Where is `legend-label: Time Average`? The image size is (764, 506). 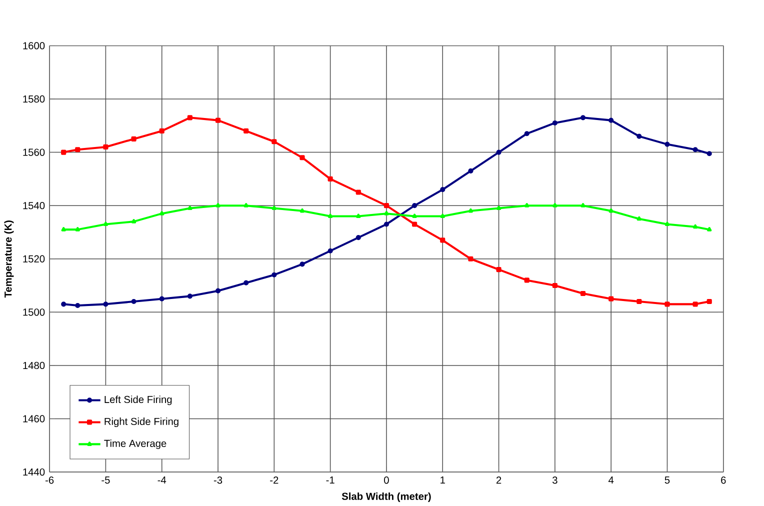 legend-label: Time Average is located at coordinates (135, 444).